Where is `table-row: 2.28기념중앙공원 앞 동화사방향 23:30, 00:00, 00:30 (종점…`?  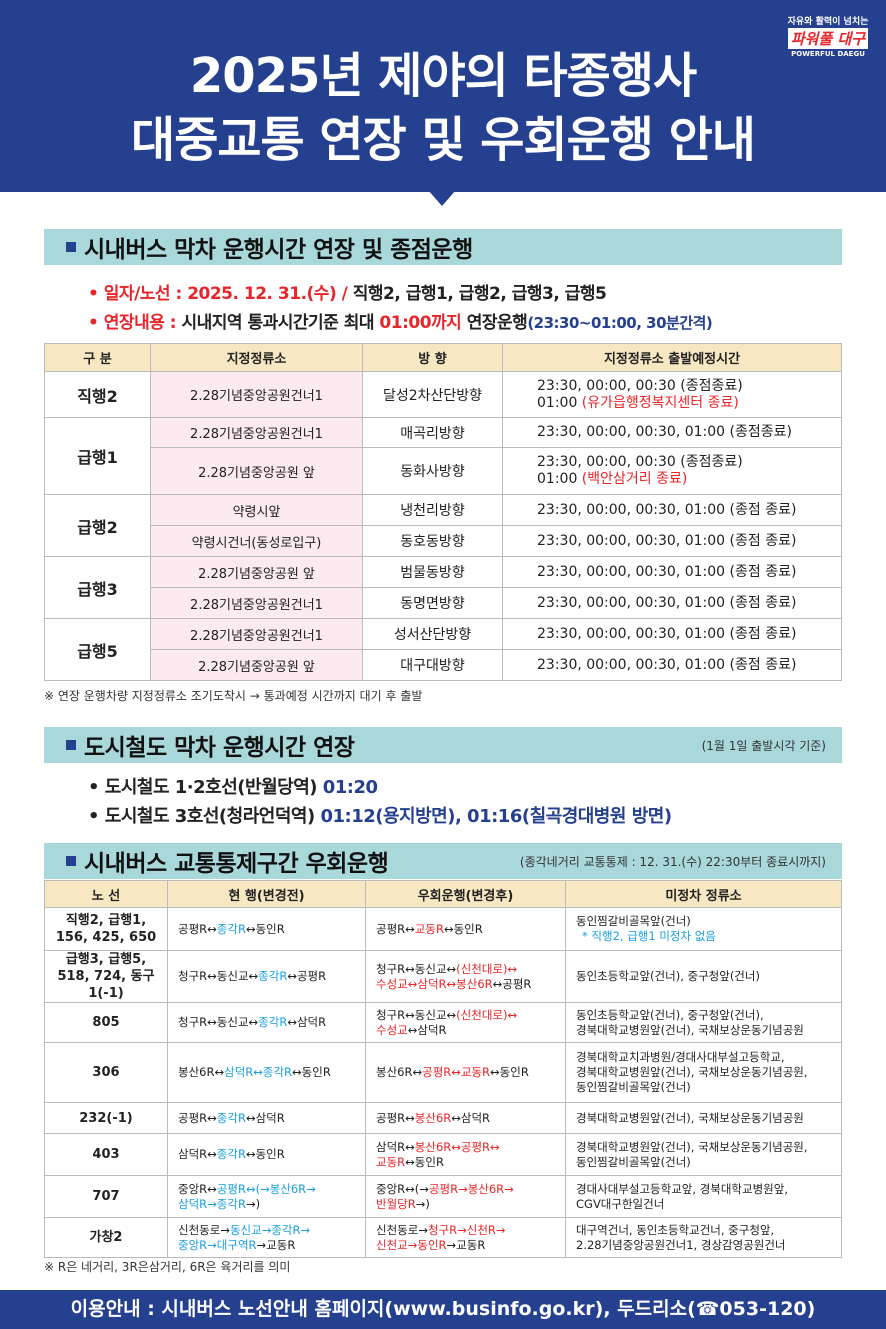 table-row: 2.28기념중앙공원 앞 동화사방향 23:30, 00:00, 00:30 (종점… is located at coordinates (443, 471).